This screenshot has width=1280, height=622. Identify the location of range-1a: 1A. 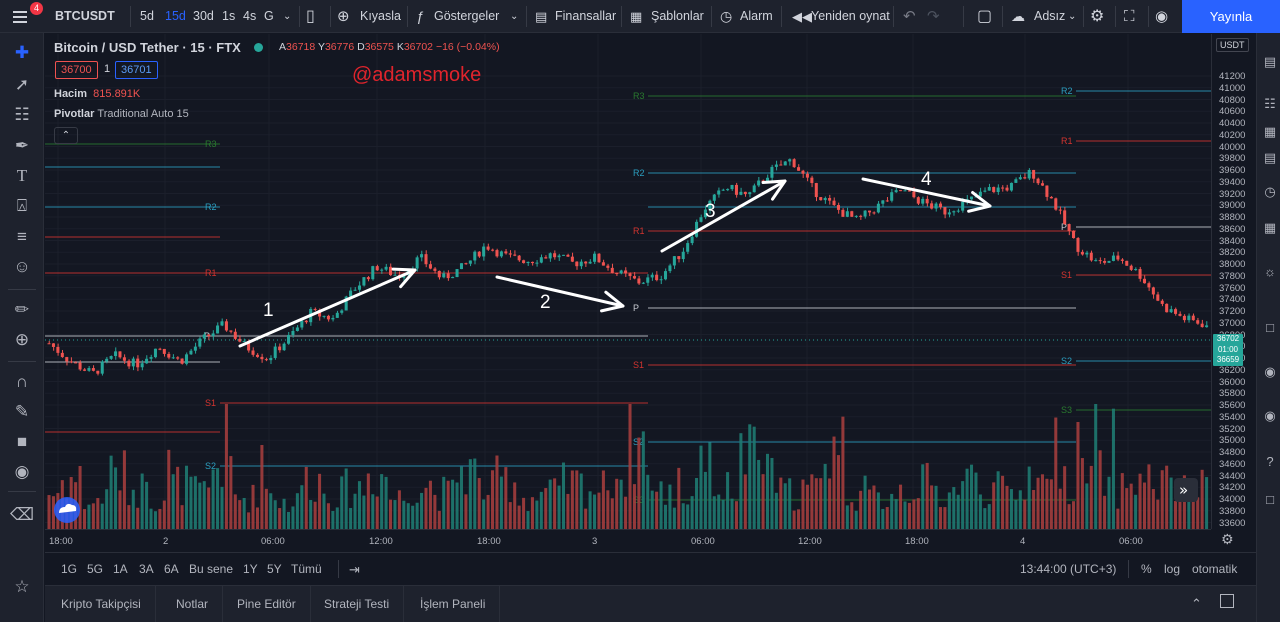
(120, 569).